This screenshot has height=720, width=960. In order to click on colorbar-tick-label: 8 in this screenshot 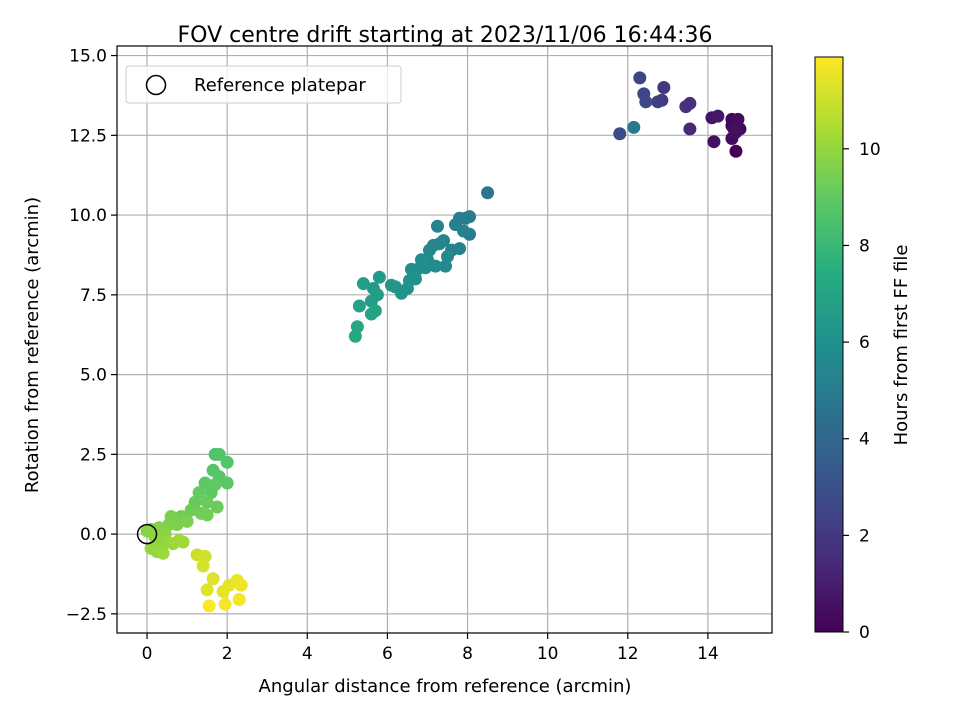, I will do `click(864, 246)`.